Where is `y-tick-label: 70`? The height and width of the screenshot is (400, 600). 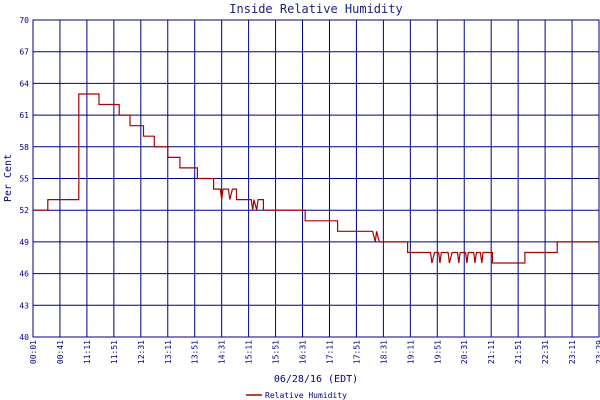 y-tick-label: 70 is located at coordinates (24, 20).